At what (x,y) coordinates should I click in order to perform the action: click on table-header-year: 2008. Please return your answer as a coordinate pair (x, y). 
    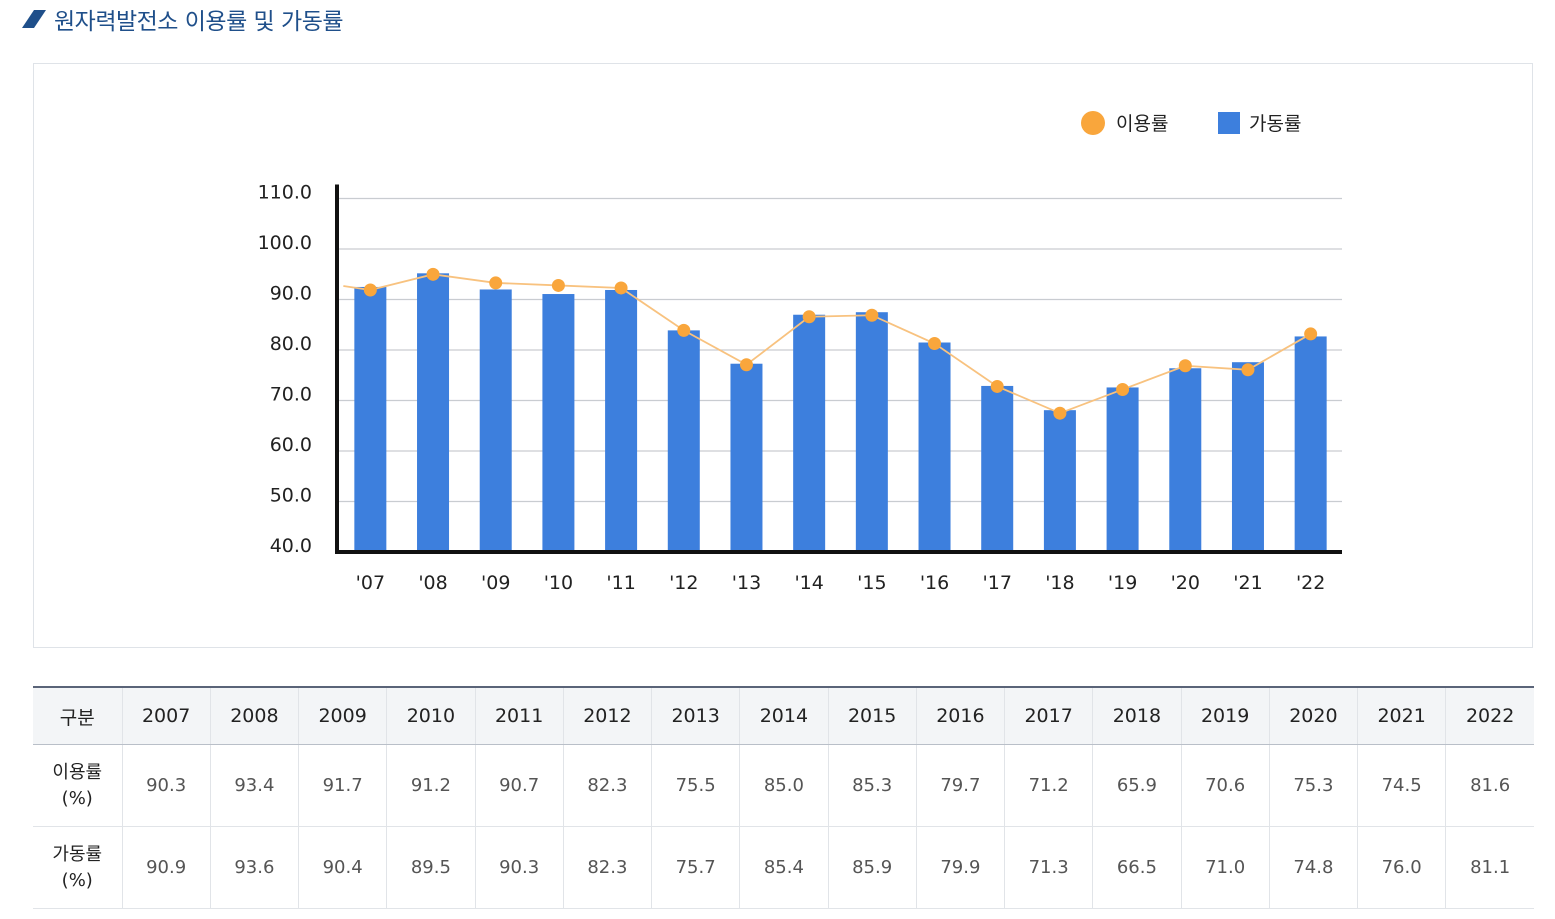
    Looking at the image, I should click on (255, 716).